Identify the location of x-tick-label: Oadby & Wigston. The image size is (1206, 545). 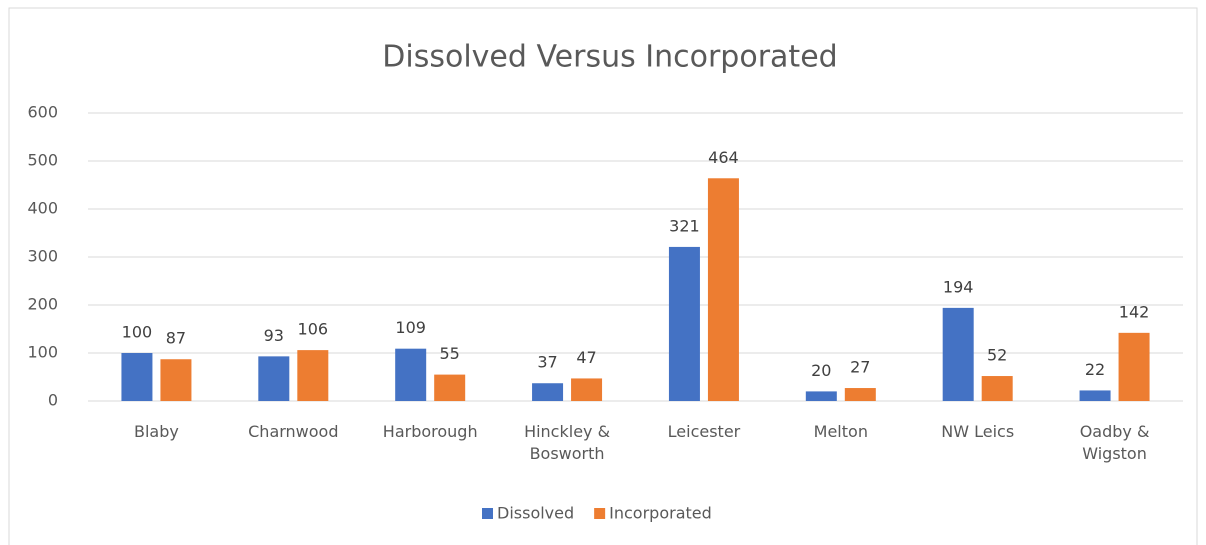
(1114, 442).